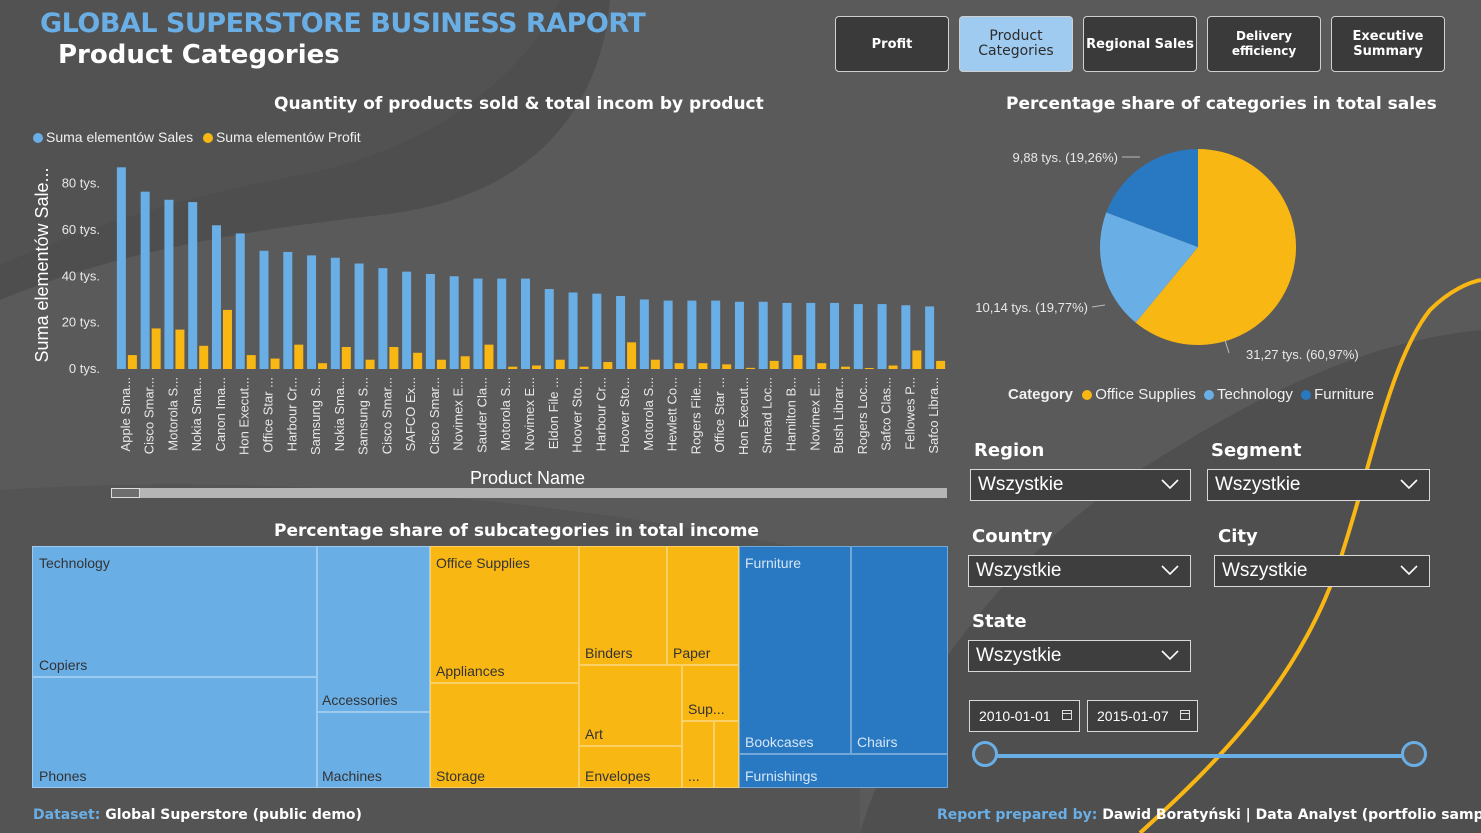  I want to click on city-dropdown: Wszystkie, so click(1322, 571).